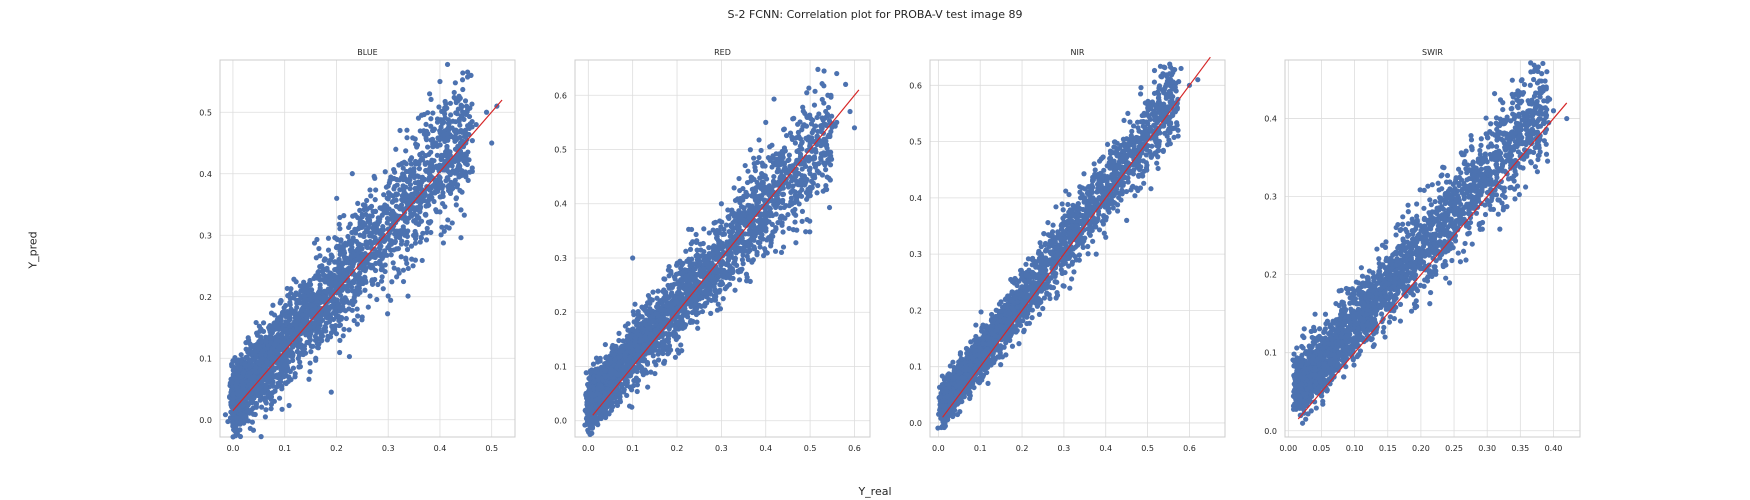  Describe the element at coordinates (367, 255) in the screenshot. I see `fit-line` at that location.